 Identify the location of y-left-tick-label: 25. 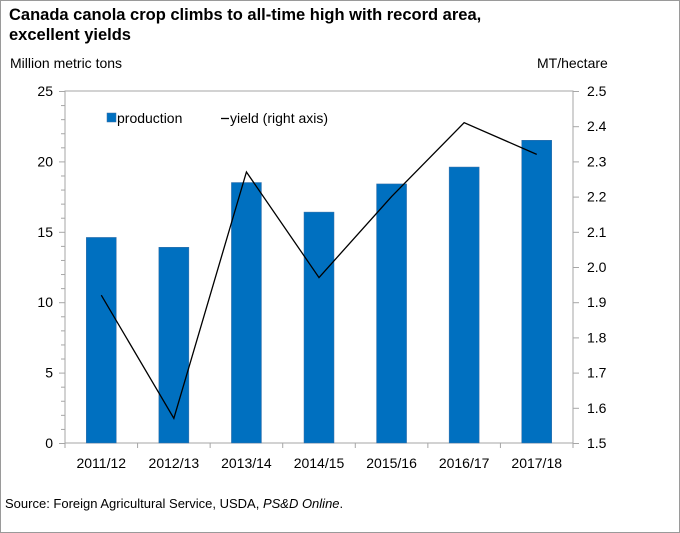
(45, 91).